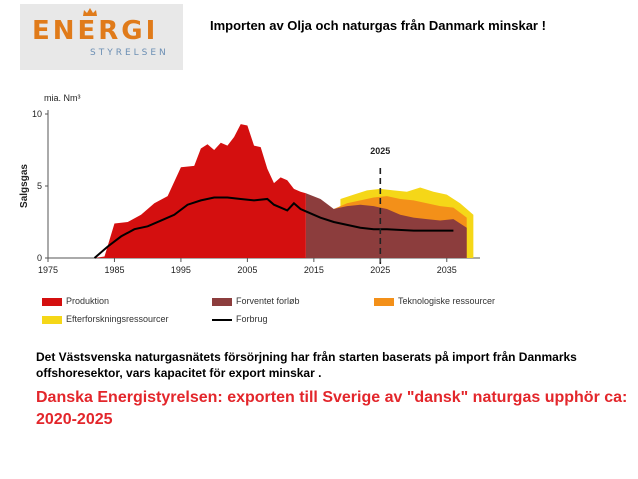  Describe the element at coordinates (314, 270) in the screenshot. I see `x-tick-label-2015: 2015` at that location.